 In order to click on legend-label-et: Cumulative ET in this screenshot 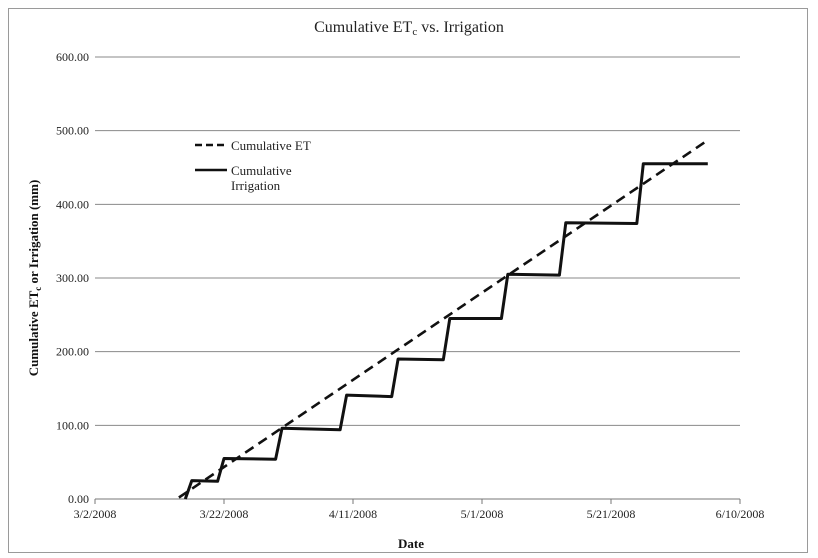, I will do `click(271, 145)`.